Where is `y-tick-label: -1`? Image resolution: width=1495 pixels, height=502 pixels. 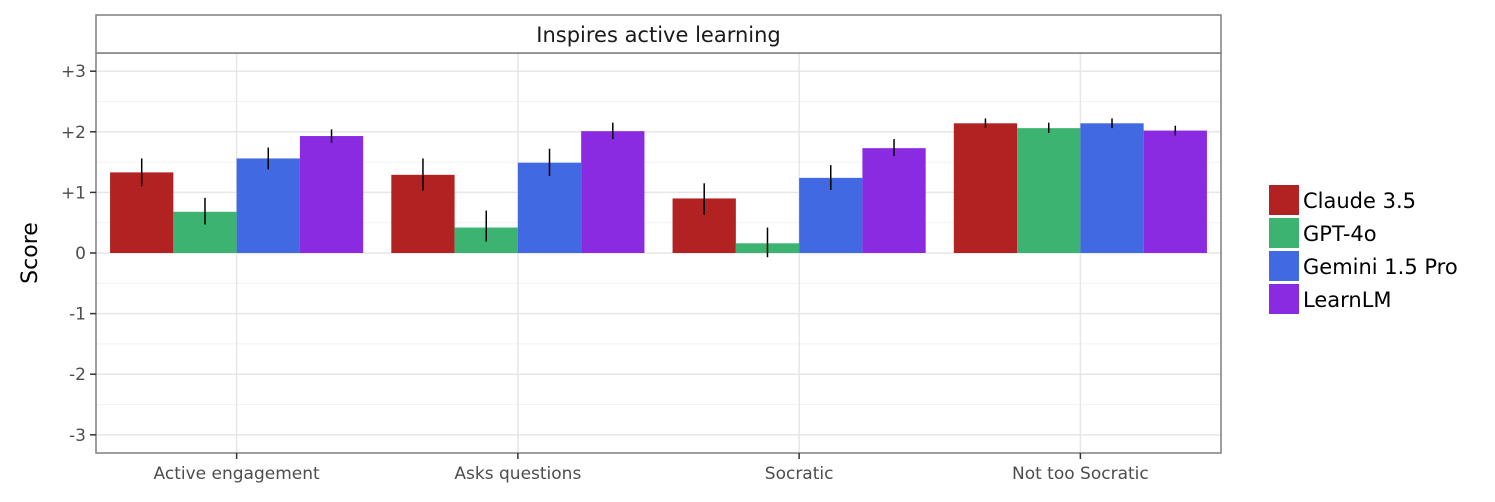
y-tick-label: -1 is located at coordinates (77, 315).